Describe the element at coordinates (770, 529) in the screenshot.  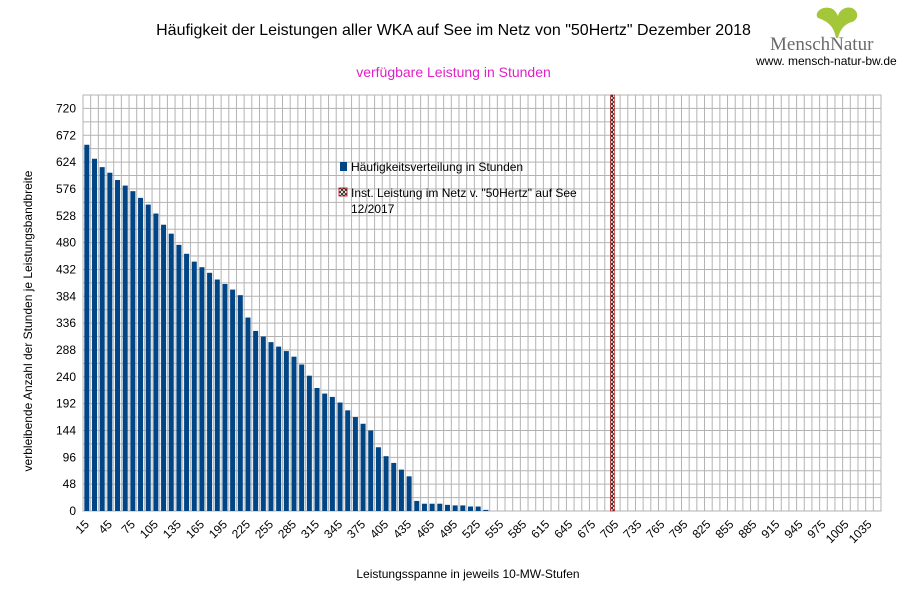
I see `x-tick-label: 915` at that location.